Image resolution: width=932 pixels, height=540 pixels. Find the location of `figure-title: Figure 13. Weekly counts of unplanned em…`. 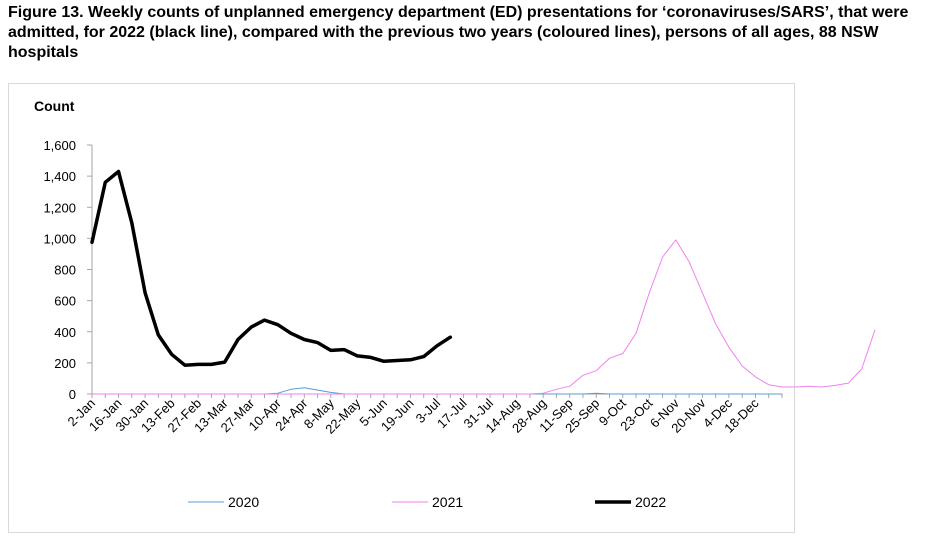

figure-title: Figure 13. Weekly counts of unplanned em… is located at coordinates (458, 32).